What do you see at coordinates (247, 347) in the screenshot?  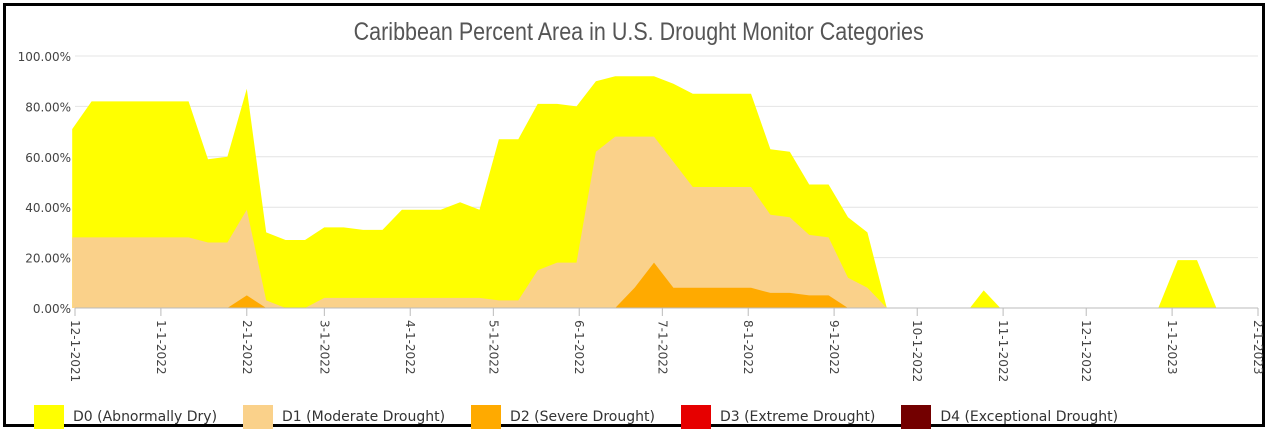 I see `x-tick-label: 2-1-2022` at bounding box center [247, 347].